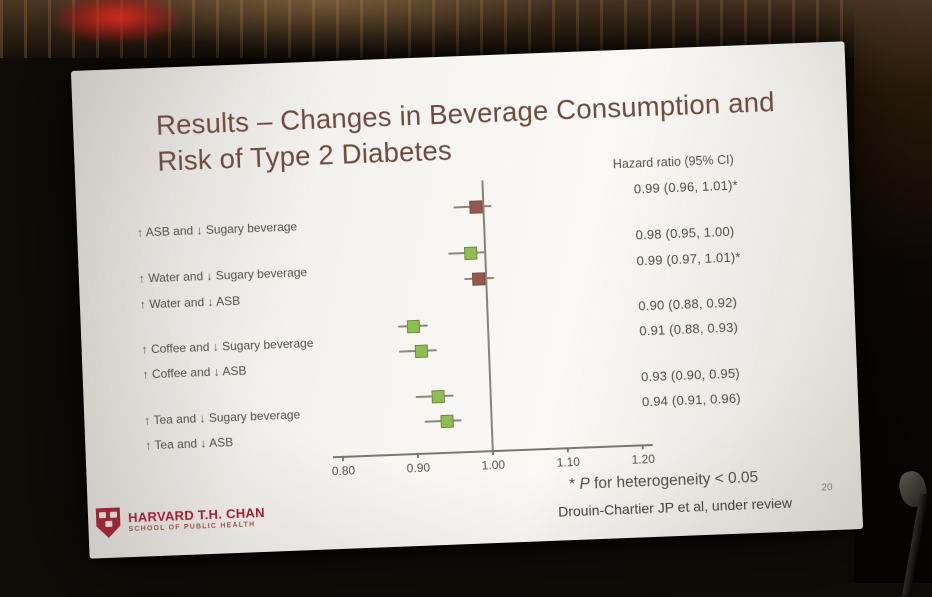 This screenshot has height=597, width=932. I want to click on x-axis-tick-label: 1.20, so click(643, 459).